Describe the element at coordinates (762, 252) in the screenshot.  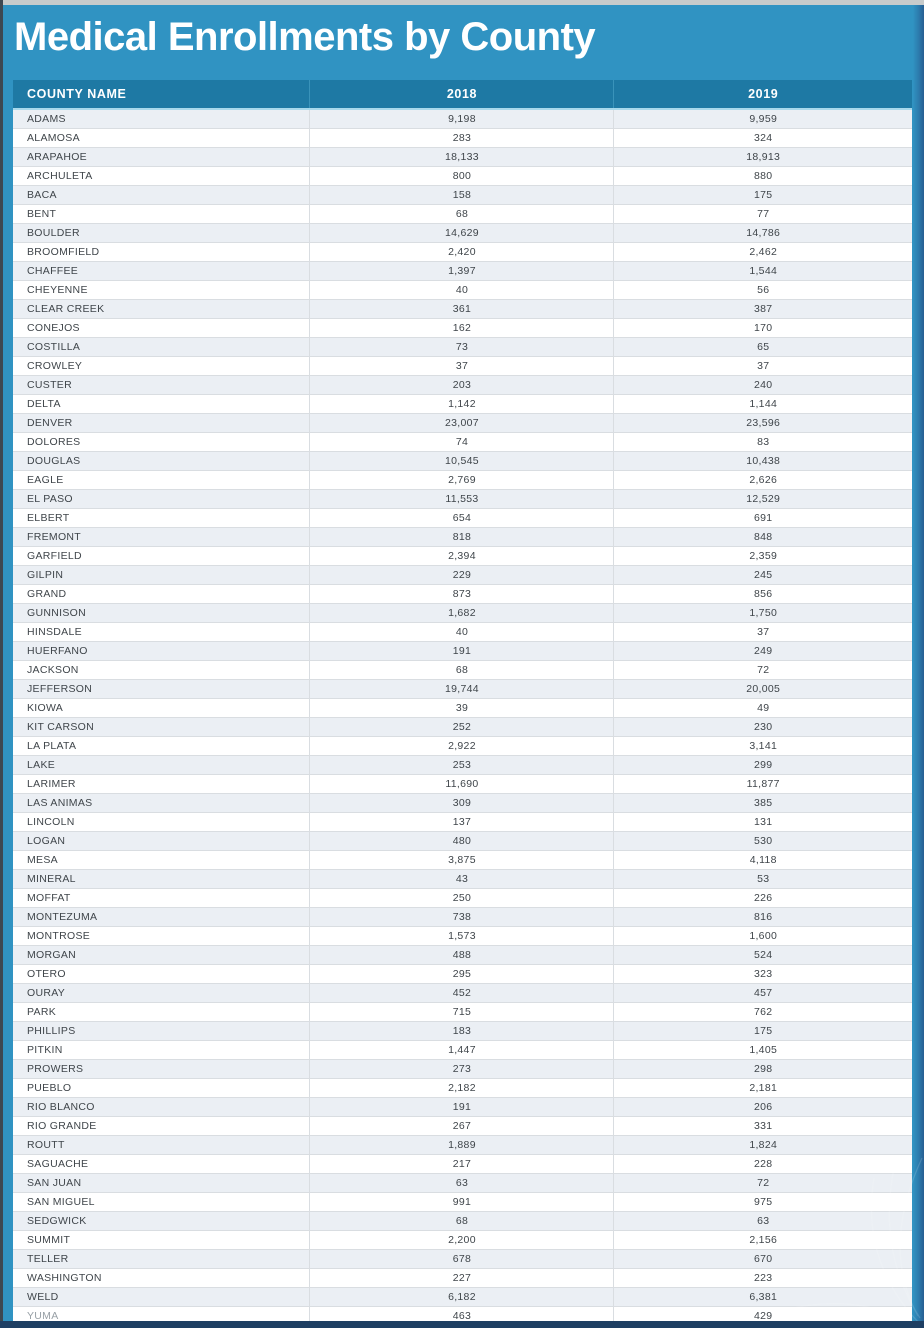
I see `value-2019-cell: 2,462` at that location.